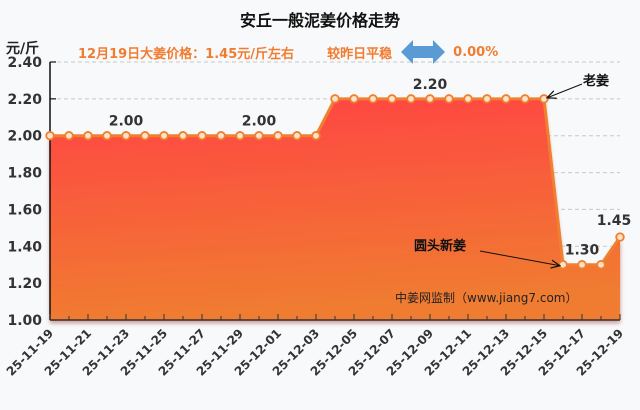  Describe the element at coordinates (24, 210) in the screenshot. I see `y-tick-label: 1.60` at that location.